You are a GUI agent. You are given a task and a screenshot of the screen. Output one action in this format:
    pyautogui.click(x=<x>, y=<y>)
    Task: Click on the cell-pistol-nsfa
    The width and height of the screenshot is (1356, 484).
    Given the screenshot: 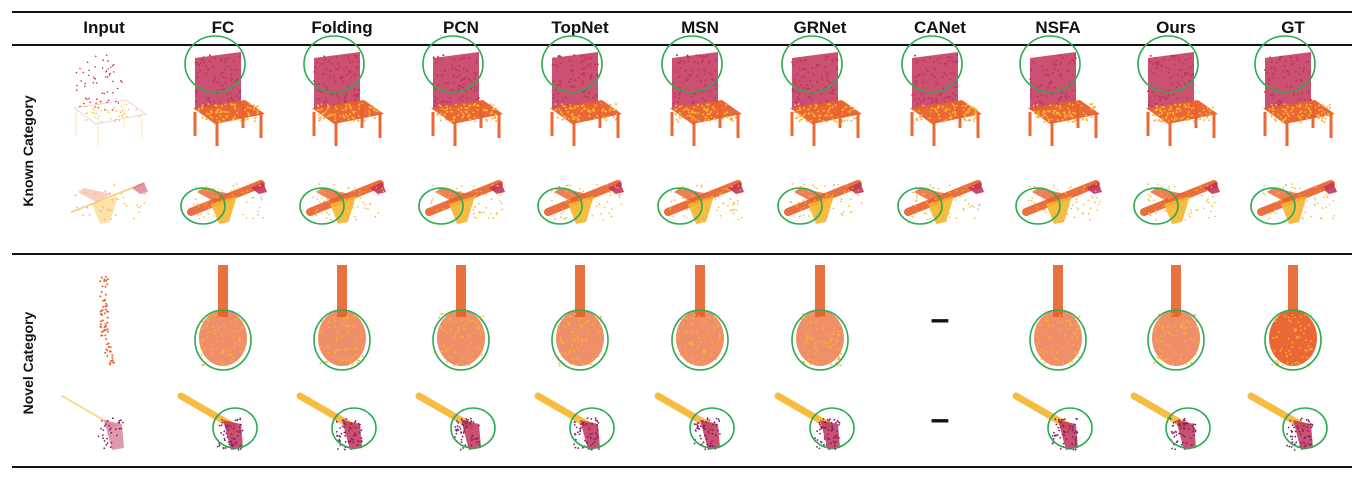 What is the action you would take?
    pyautogui.click(x=1052, y=421)
    